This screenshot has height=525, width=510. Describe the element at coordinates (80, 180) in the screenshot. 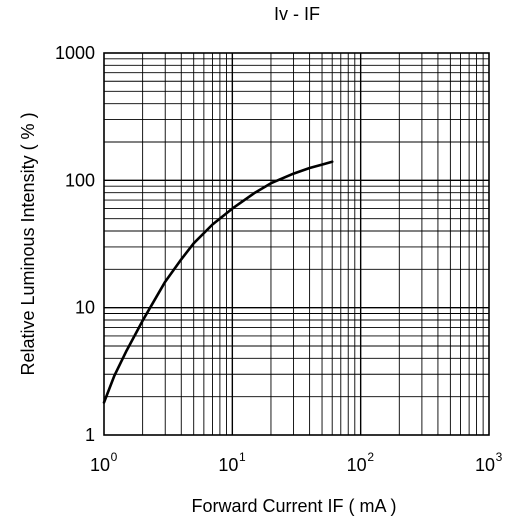

I see `y-tick-label: 100` at that location.